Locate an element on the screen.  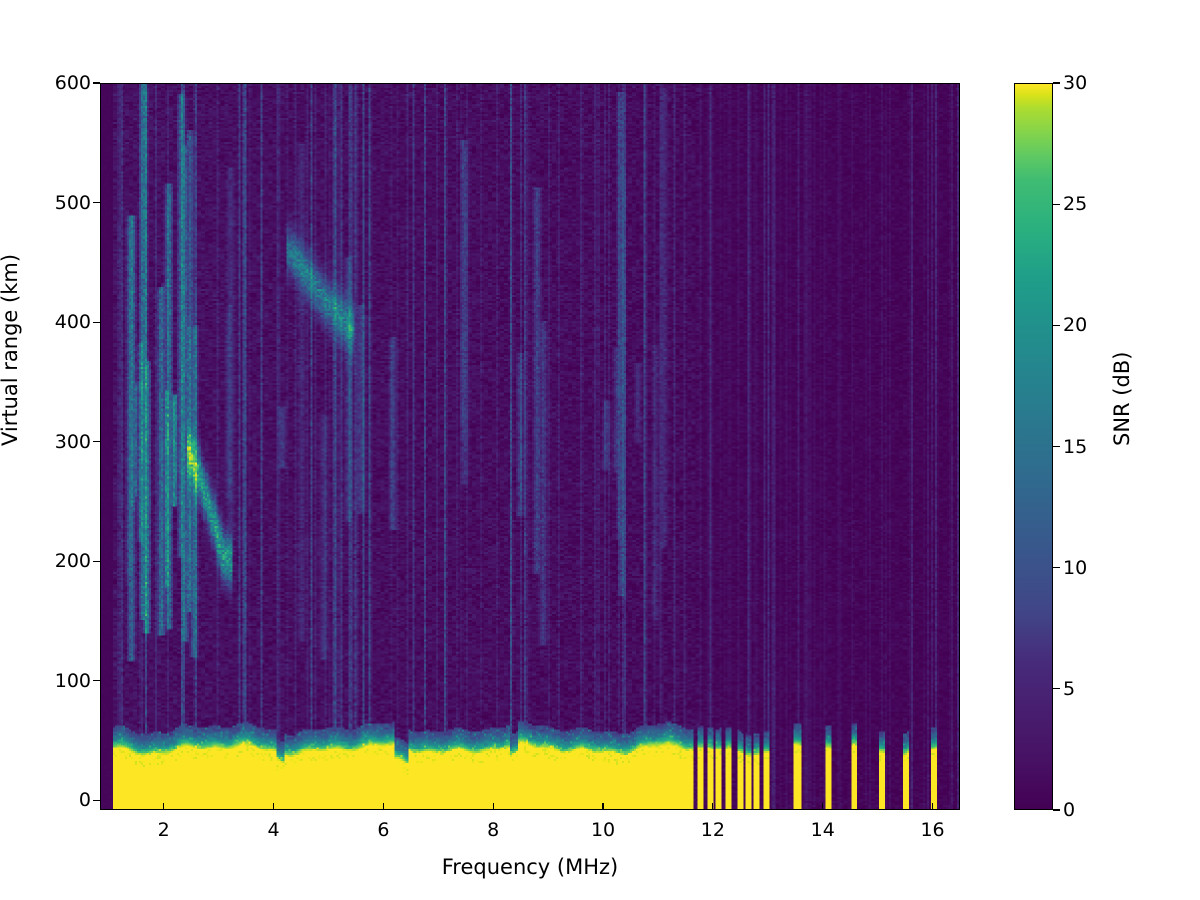
x-tick-label: 12 is located at coordinates (712, 830).